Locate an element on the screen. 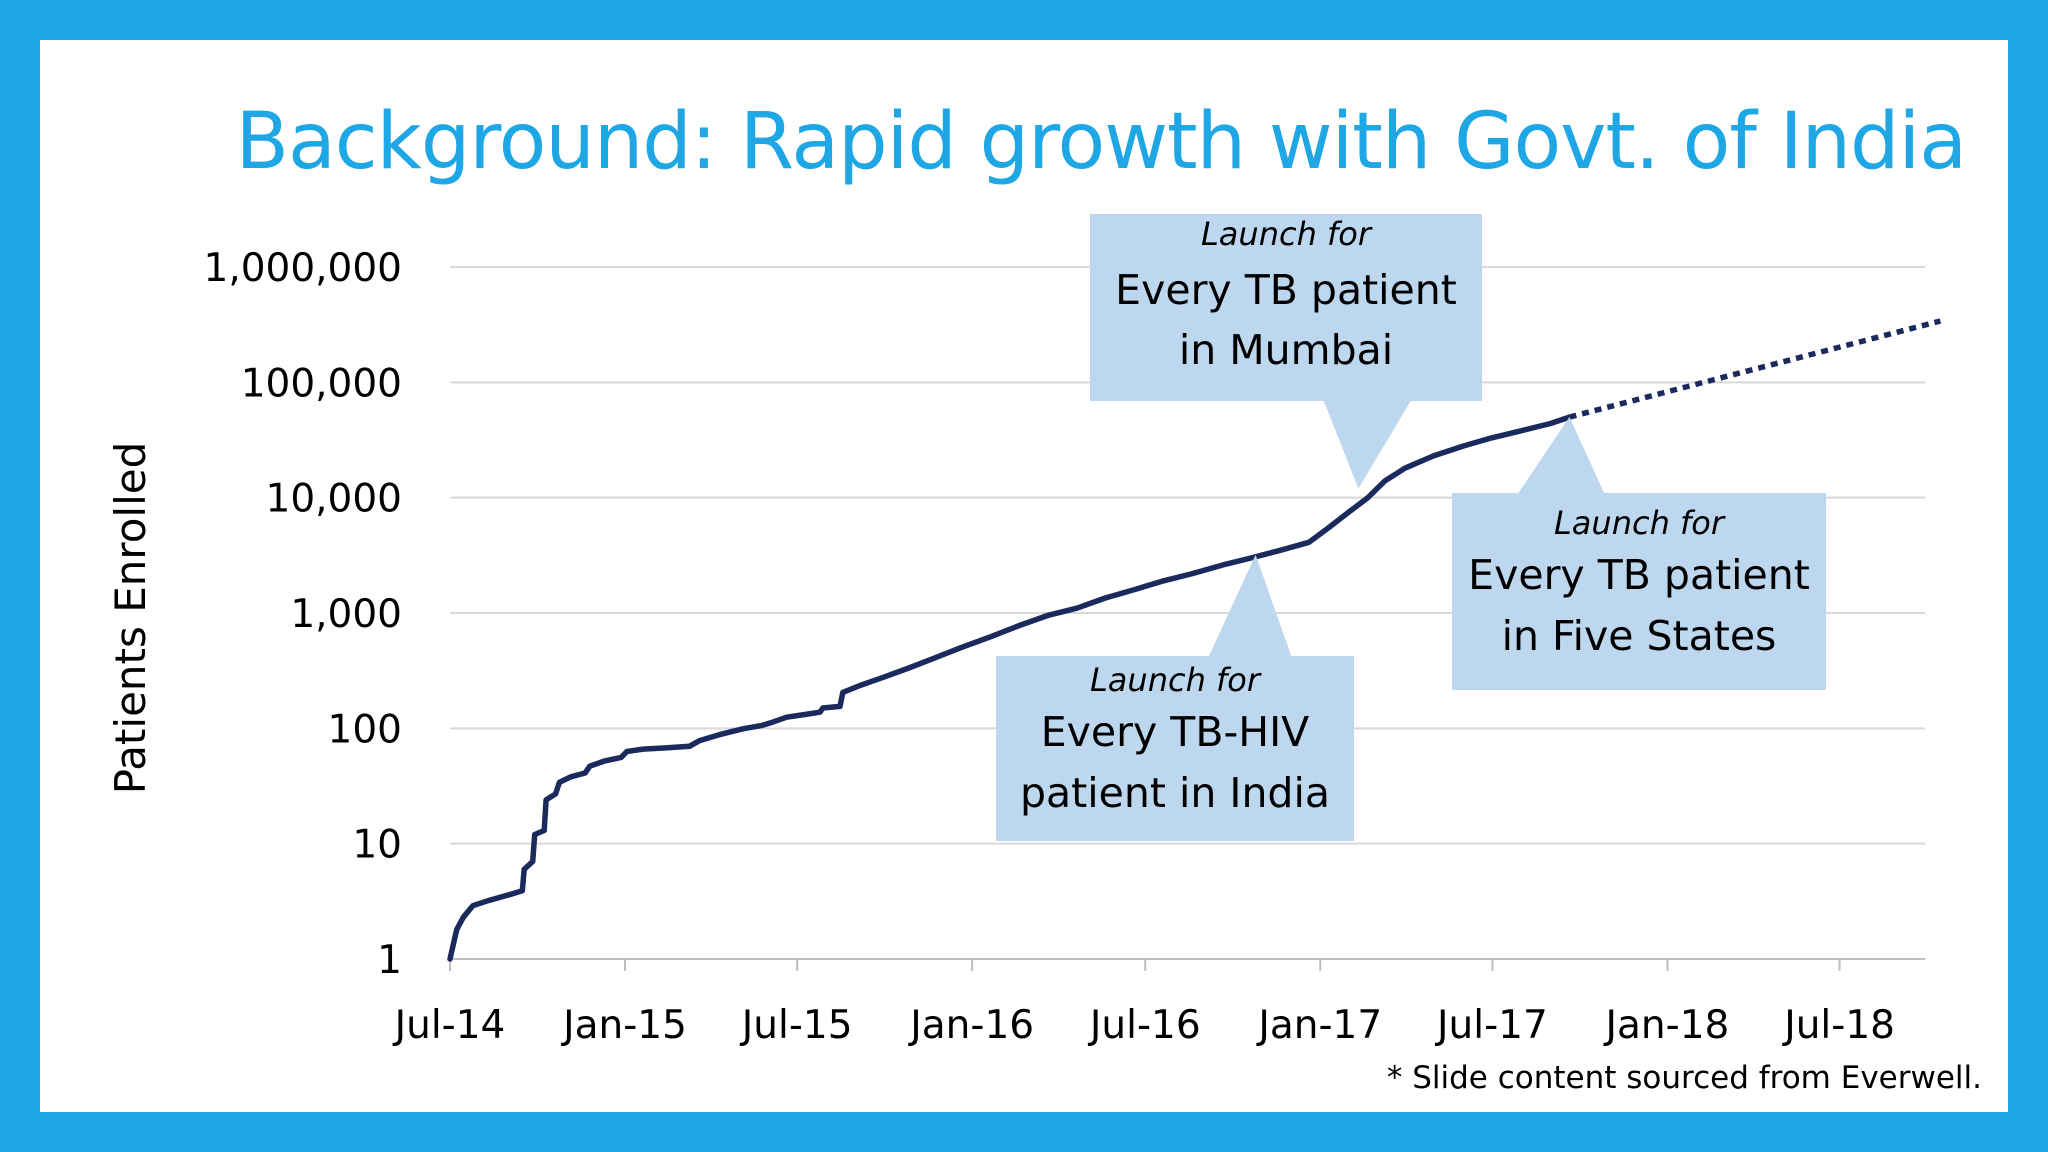 This screenshot has width=2048, height=1152. callout-line: in Five States is located at coordinates (1639, 636).